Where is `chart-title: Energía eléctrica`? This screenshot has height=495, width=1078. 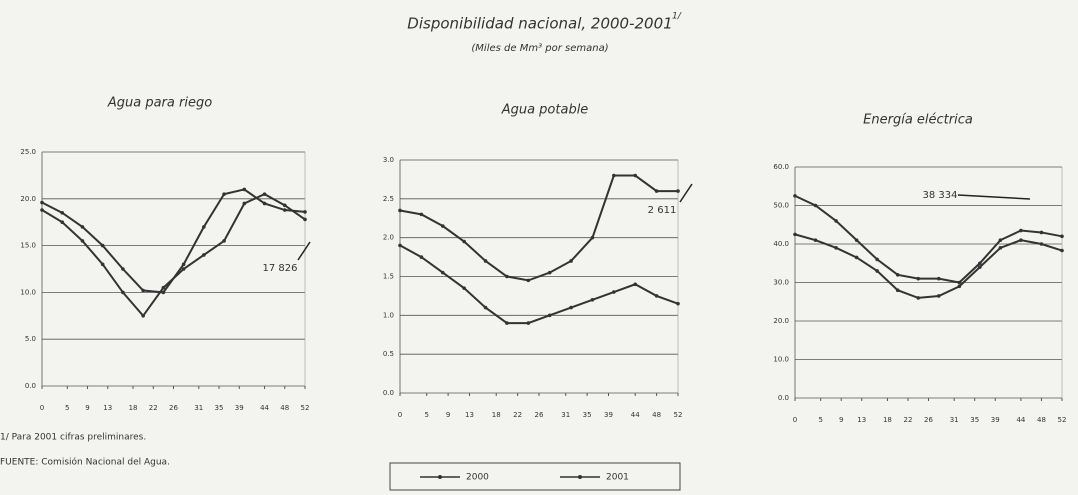
chart-title: Energía eléctrica is located at coordinates (918, 120).